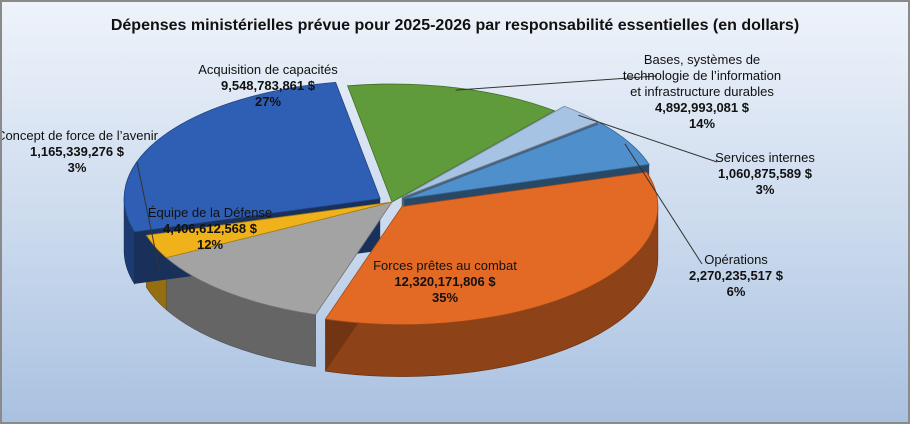 Image resolution: width=910 pixels, height=424 pixels. I want to click on leader-line-concept-de-force-de-l-avenir, so click(148, 216).